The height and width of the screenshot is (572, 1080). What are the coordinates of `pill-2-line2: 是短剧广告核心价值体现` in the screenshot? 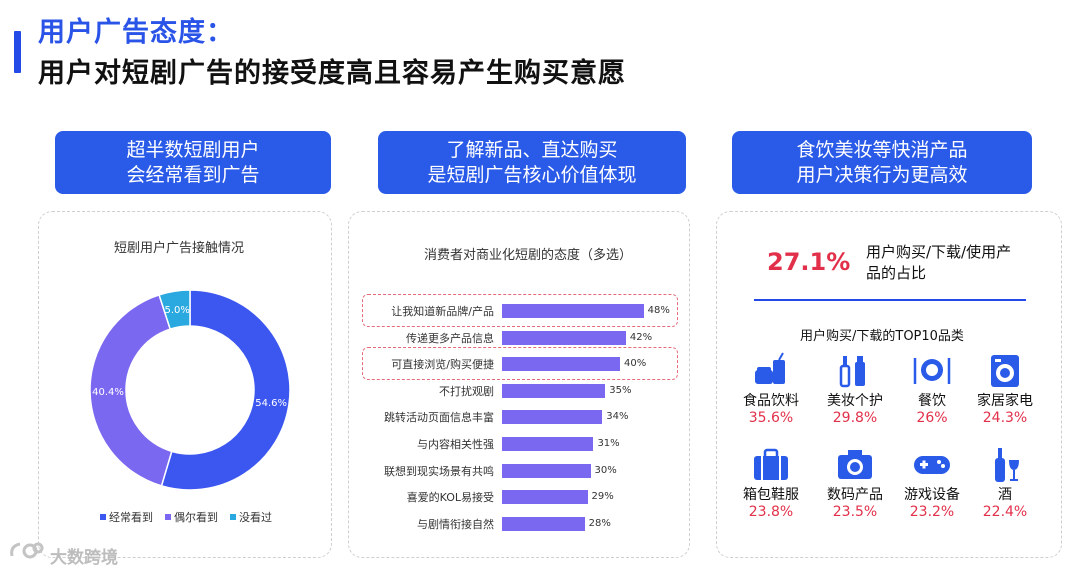 It's located at (532, 174).